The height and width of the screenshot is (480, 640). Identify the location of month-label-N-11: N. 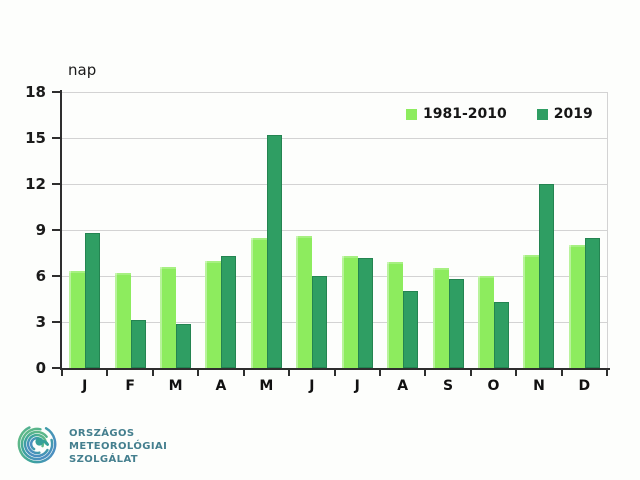
(539, 386).